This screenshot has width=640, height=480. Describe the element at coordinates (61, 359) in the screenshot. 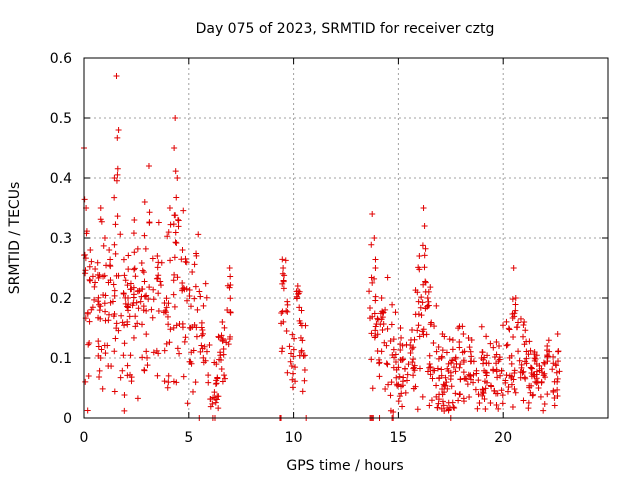

I see `y-tick-label: 0.1` at that location.